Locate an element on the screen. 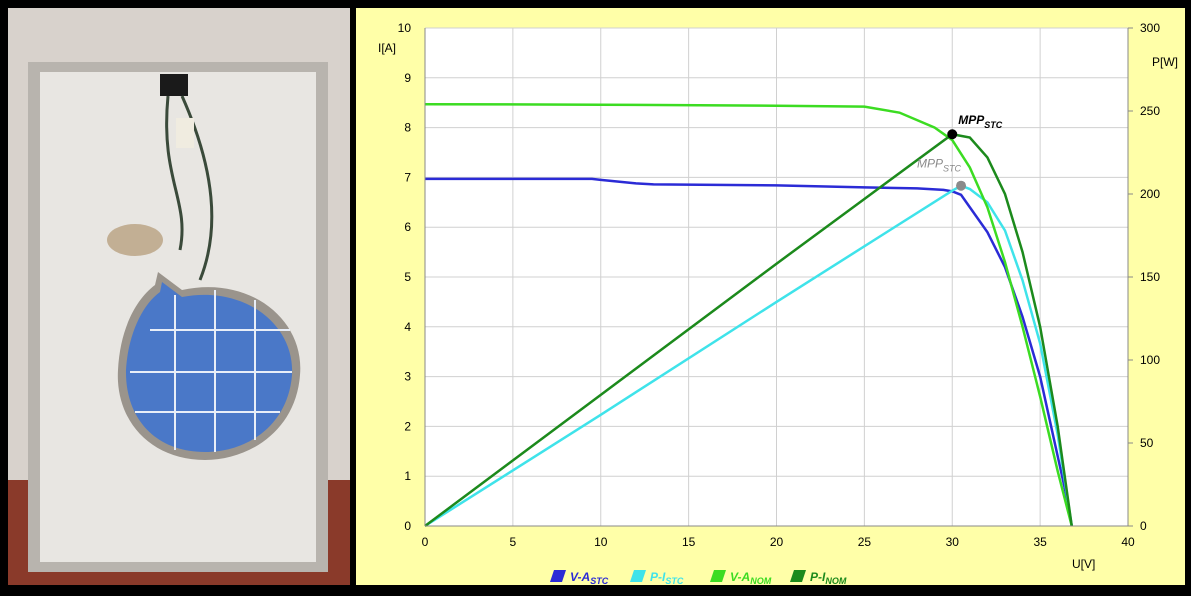 This screenshot has height=596, width=1191. legend-label: P-INOM is located at coordinates (828, 578).